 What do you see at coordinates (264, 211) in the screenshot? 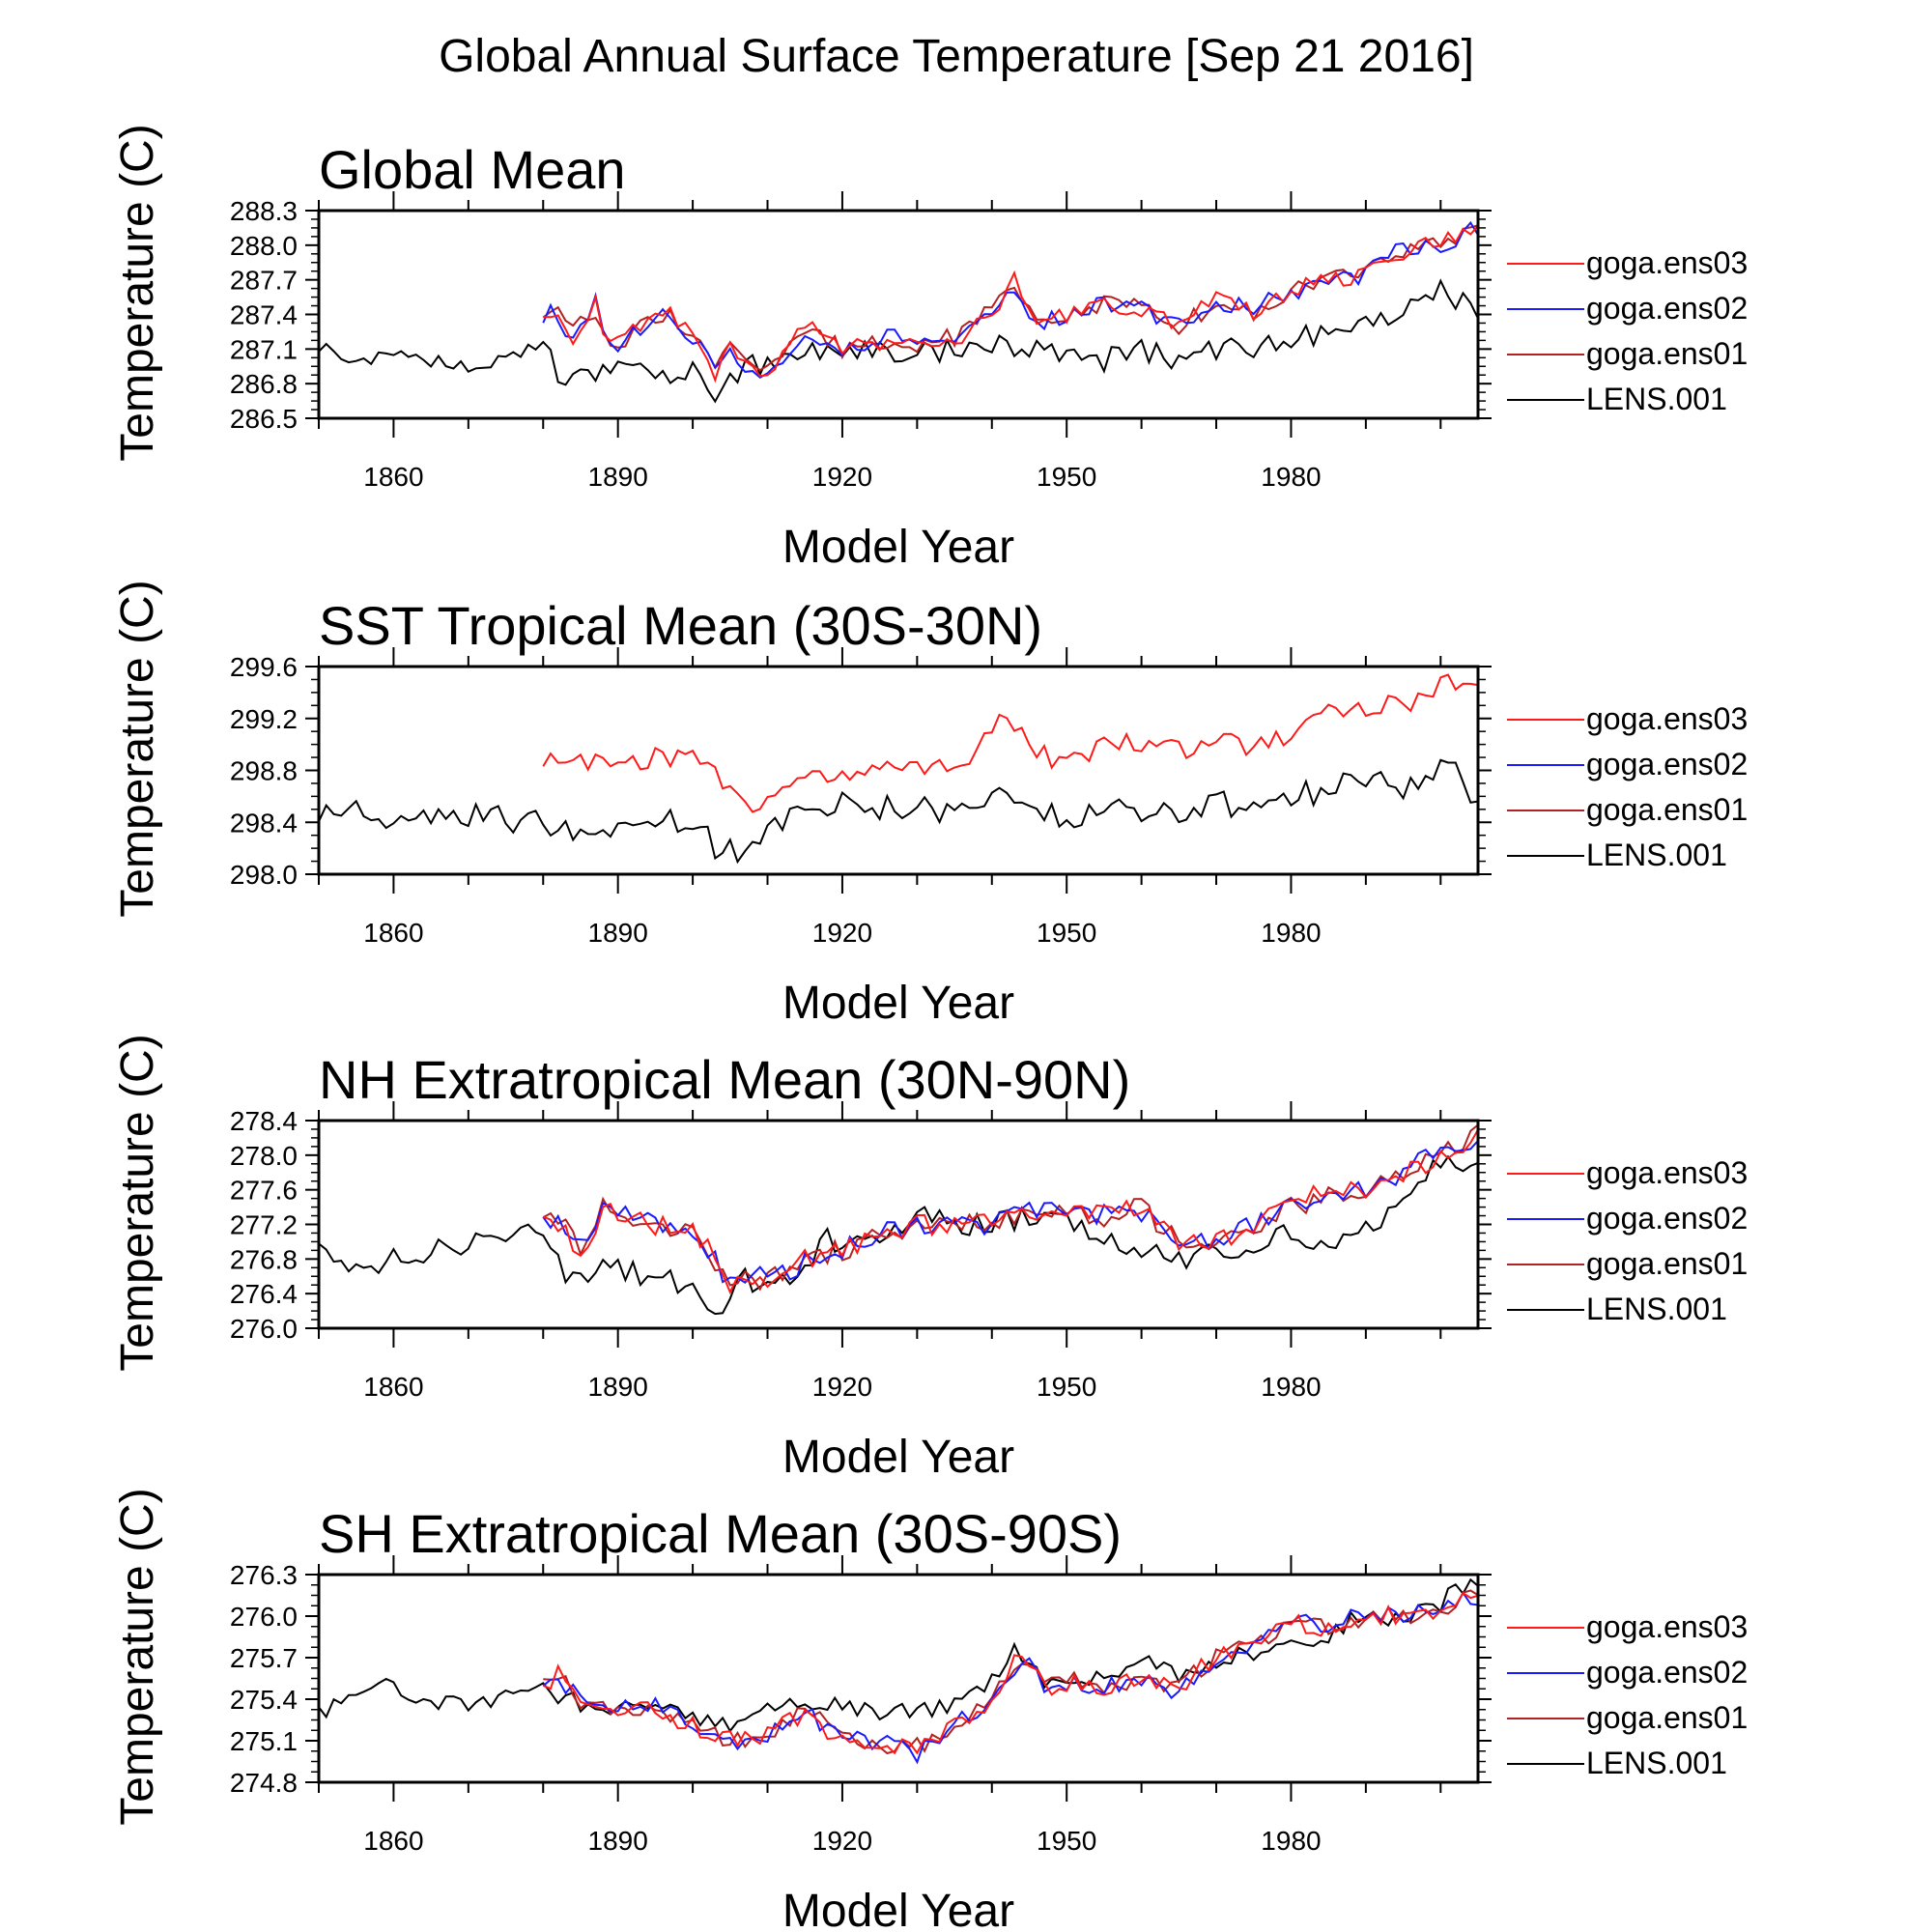
I see `y-tick-label: 288.3` at bounding box center [264, 211].